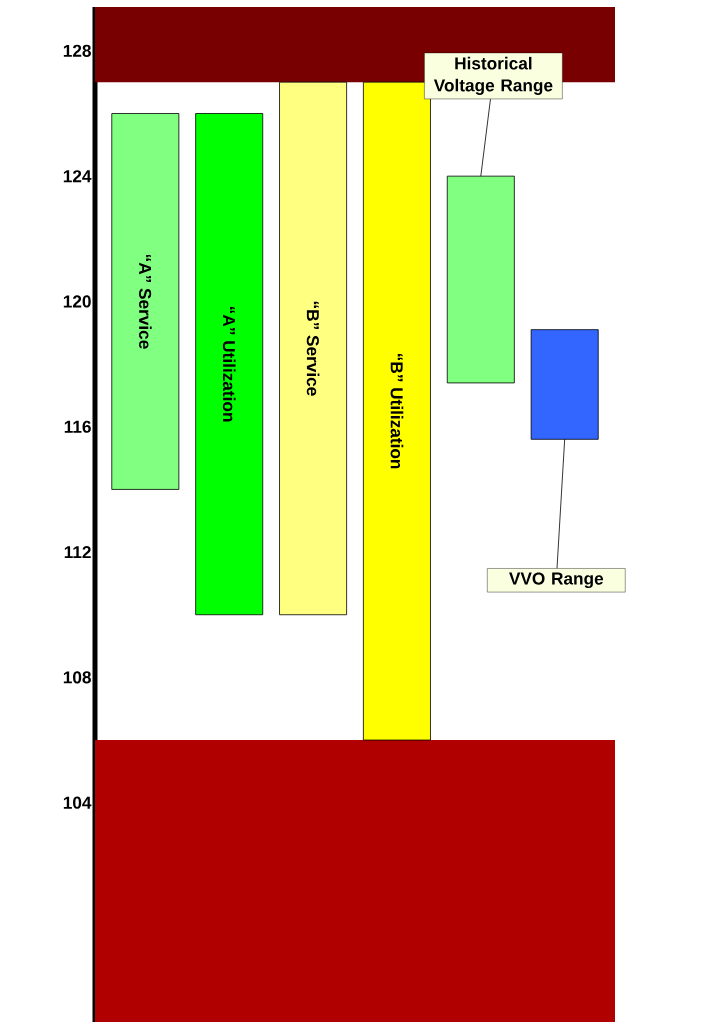  Describe the element at coordinates (493, 75) in the screenshot. I see `annotation: Historical Voltage Range` at that location.